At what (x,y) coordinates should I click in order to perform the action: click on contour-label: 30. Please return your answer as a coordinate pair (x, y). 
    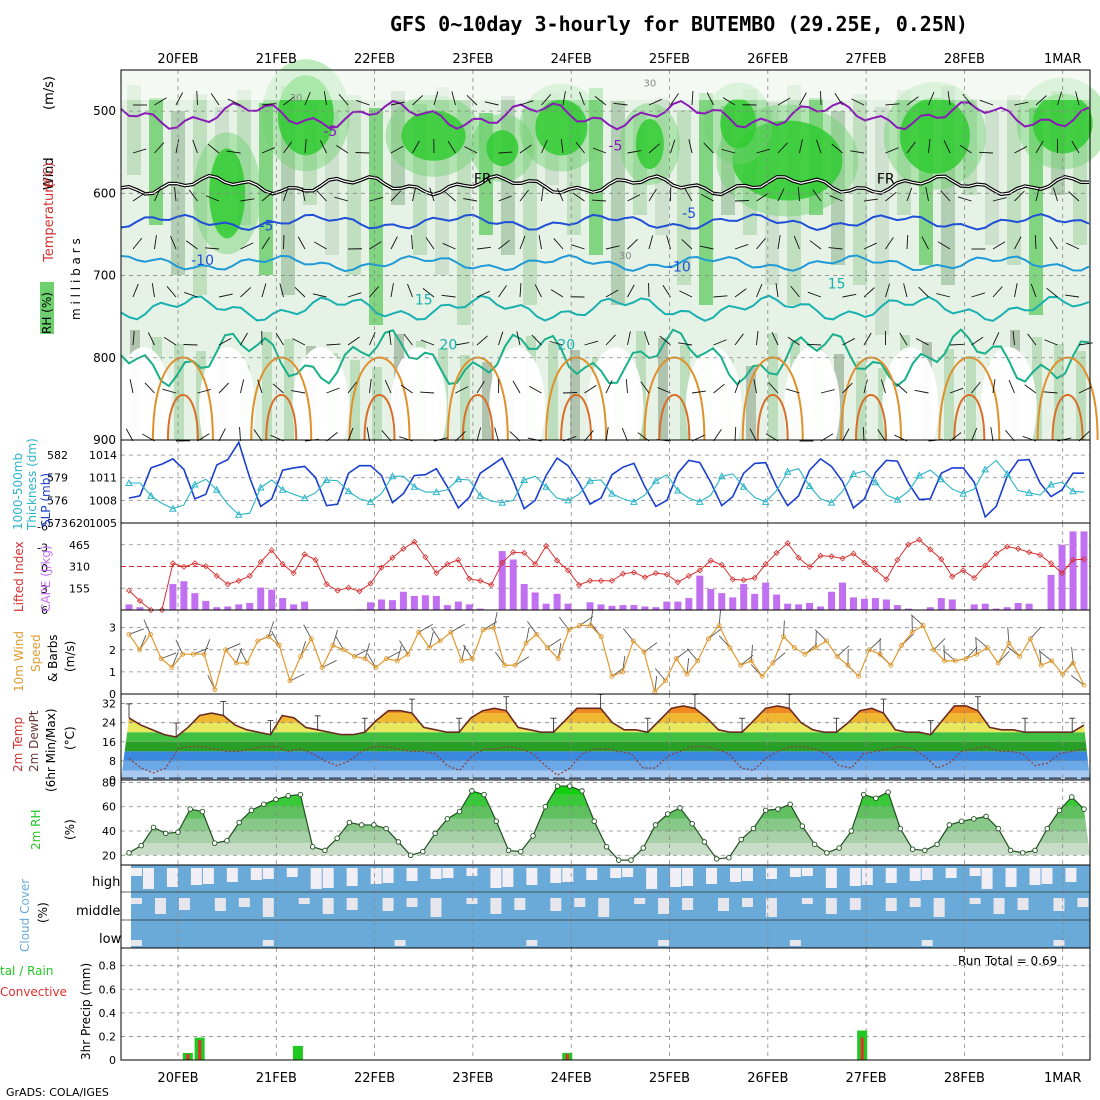
    Looking at the image, I should click on (296, 98).